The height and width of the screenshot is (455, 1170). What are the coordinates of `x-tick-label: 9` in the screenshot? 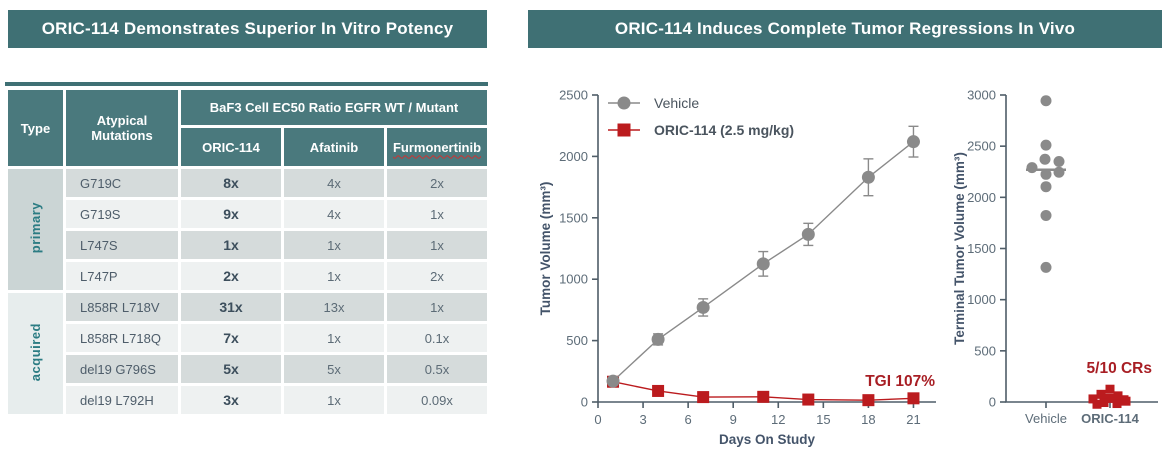 It's located at (733, 419).